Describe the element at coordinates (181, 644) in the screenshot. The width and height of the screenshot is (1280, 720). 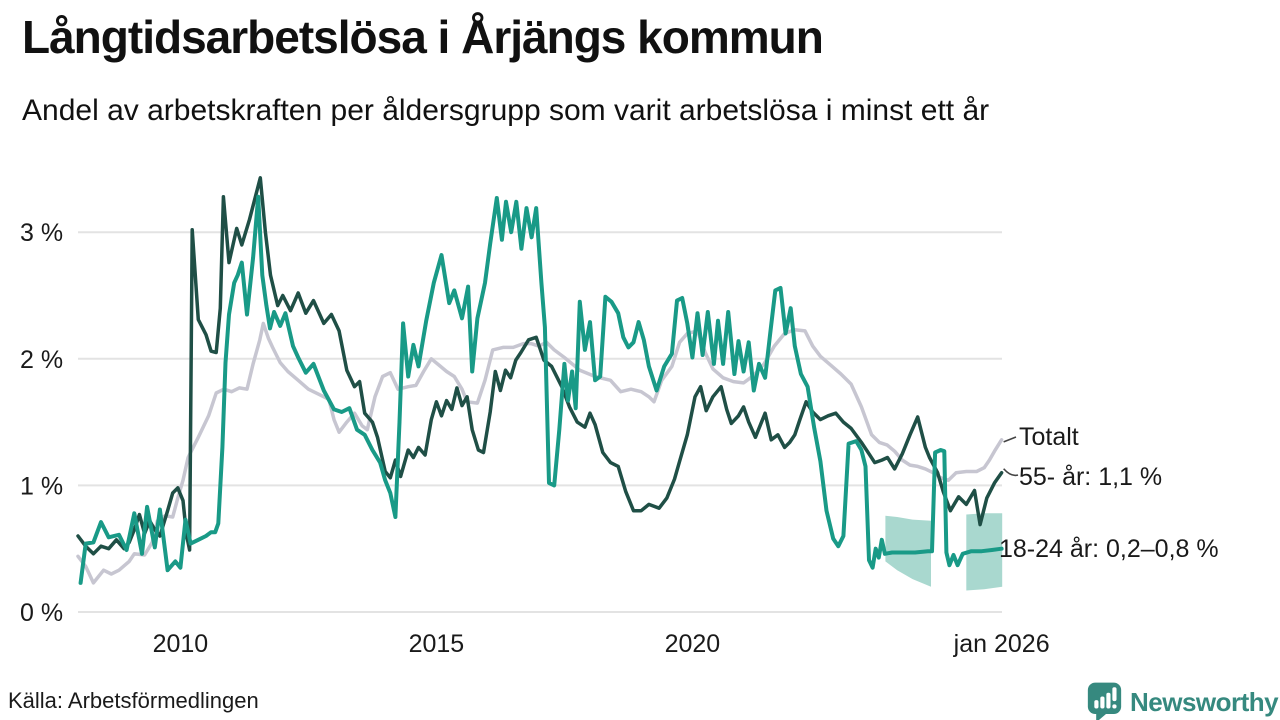
I see `x-tick-label: 2010` at that location.